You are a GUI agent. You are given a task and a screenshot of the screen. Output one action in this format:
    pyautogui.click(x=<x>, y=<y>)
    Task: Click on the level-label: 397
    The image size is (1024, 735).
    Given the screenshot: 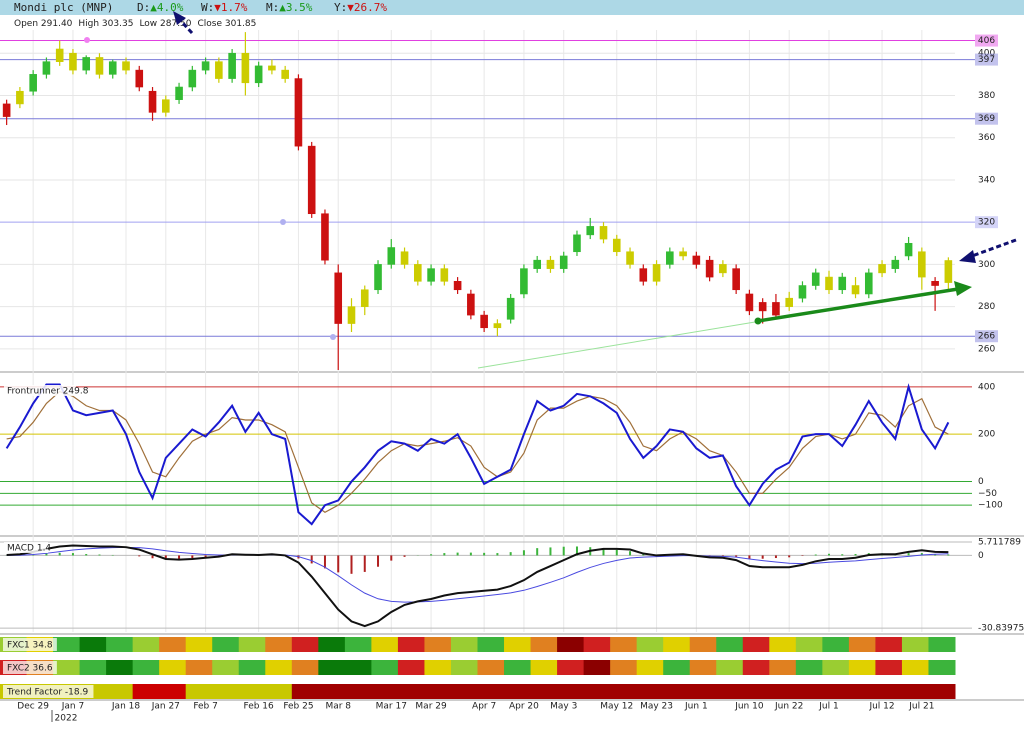 What is the action you would take?
    pyautogui.click(x=986, y=60)
    